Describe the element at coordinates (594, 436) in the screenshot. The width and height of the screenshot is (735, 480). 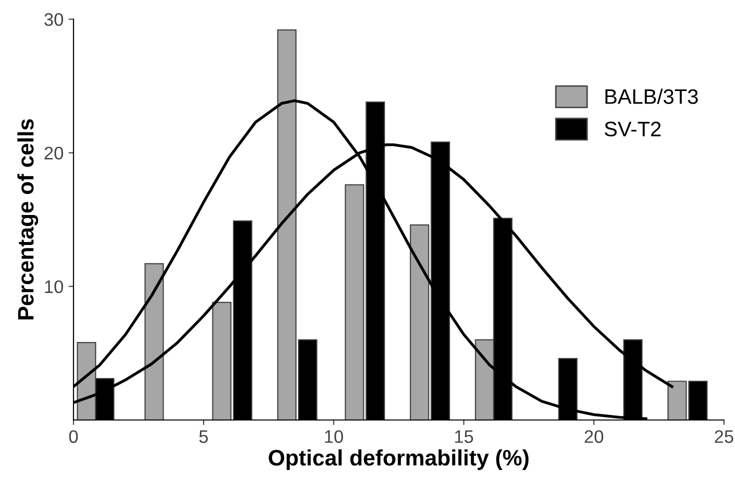
I see `x-tick-label: 20` at that location.